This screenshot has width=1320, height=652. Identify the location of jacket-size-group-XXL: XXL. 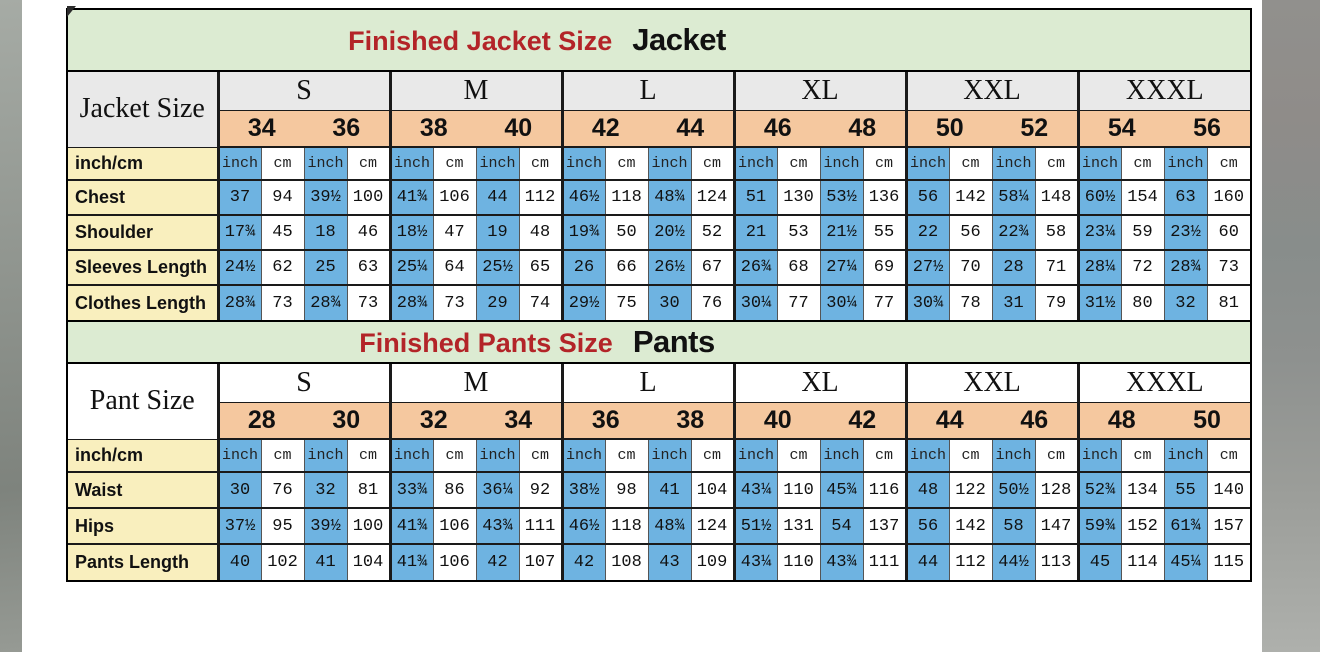
(991, 91).